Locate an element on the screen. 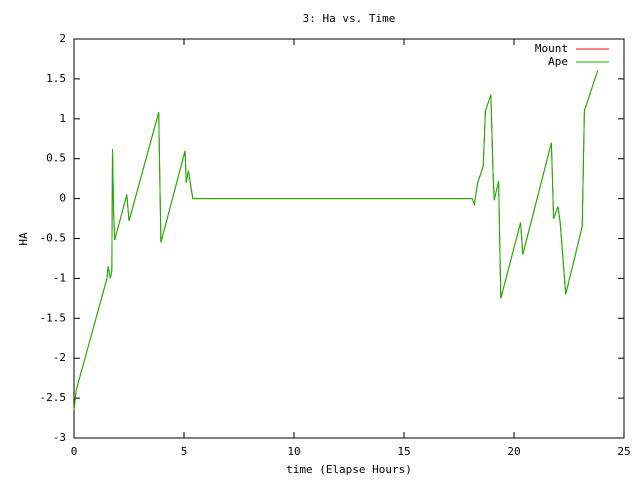  x-tick-label: 5 is located at coordinates (184, 451).